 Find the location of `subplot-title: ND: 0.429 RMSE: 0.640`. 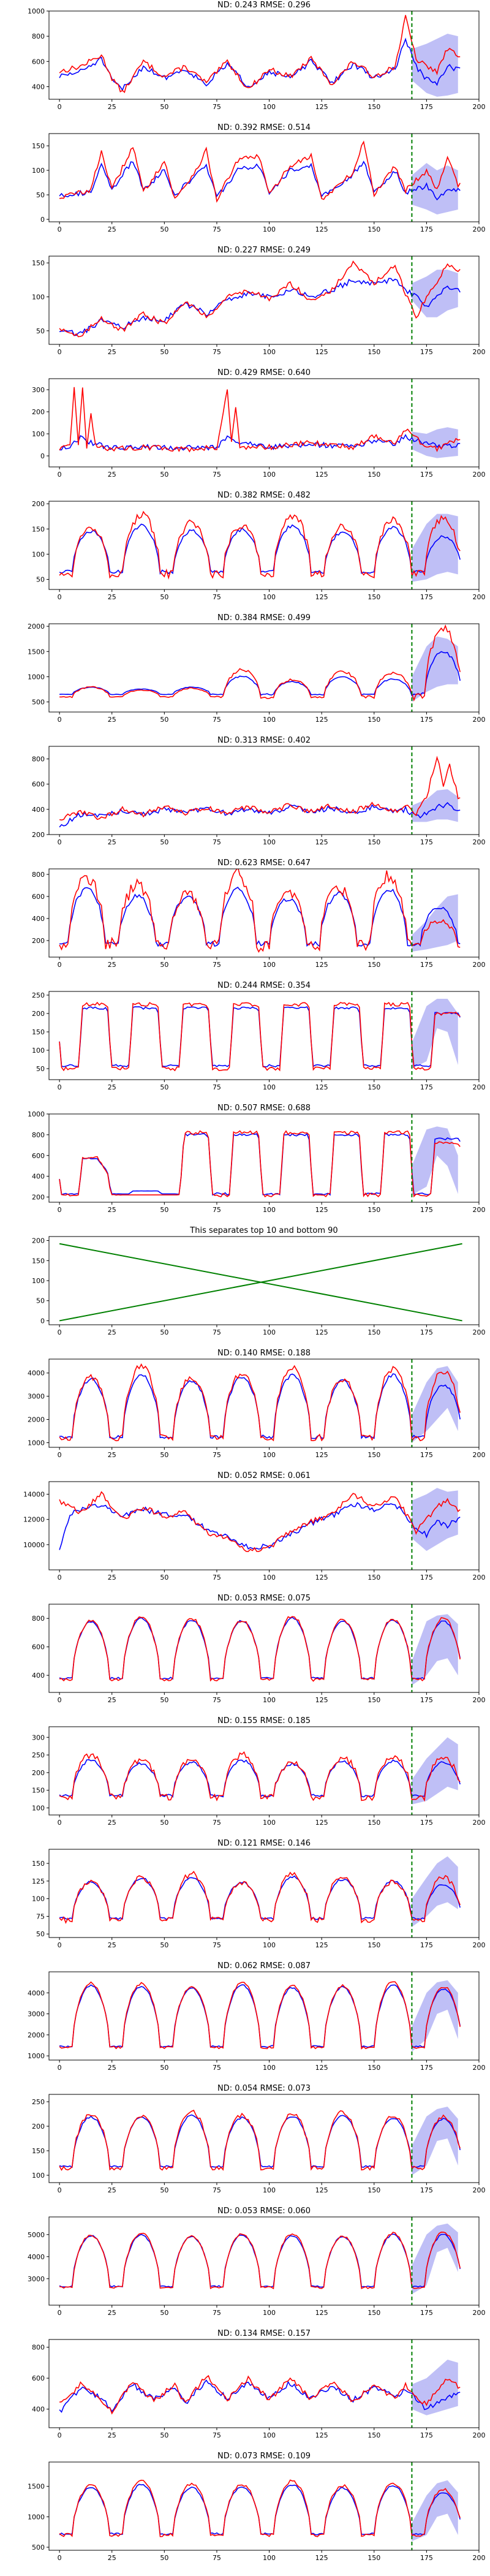

subplot-title: ND: 0.429 RMSE: 0.640 is located at coordinates (264, 373).